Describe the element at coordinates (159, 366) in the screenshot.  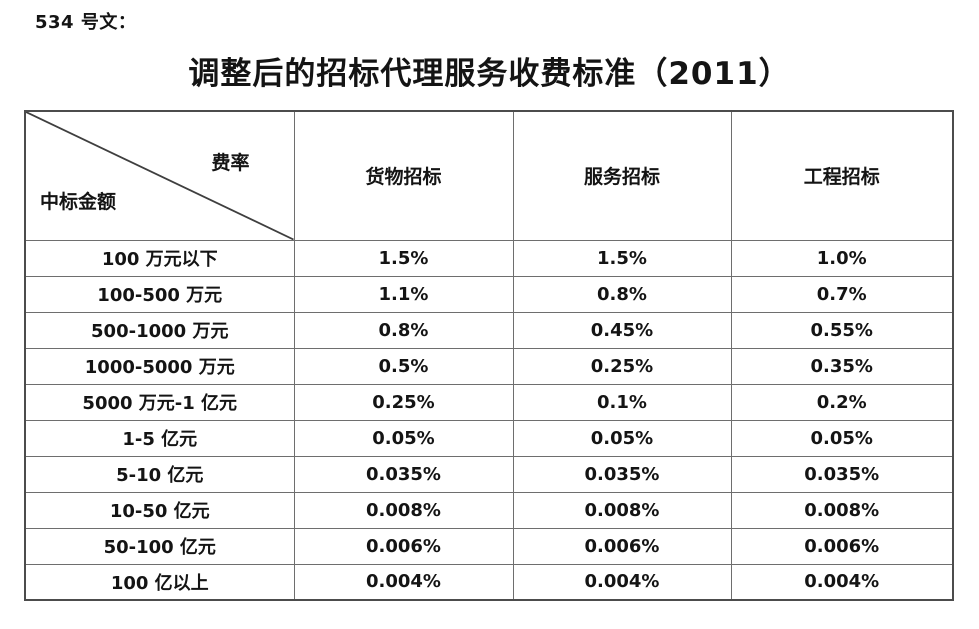
I see `row-label-amount-range: 1000-5000 万元` at that location.